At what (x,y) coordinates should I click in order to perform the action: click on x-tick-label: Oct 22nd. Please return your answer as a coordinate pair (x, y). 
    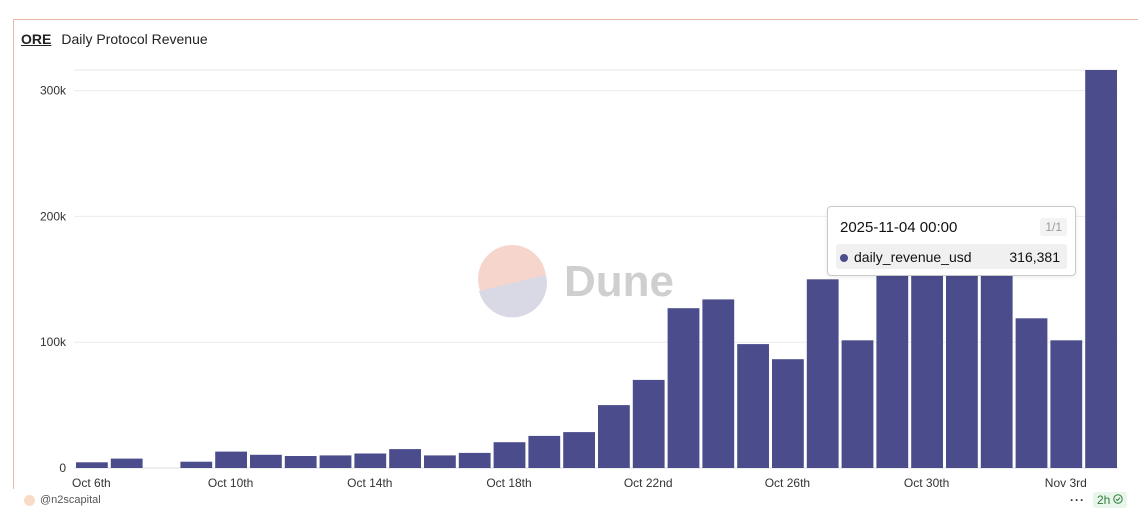
    Looking at the image, I should click on (648, 483).